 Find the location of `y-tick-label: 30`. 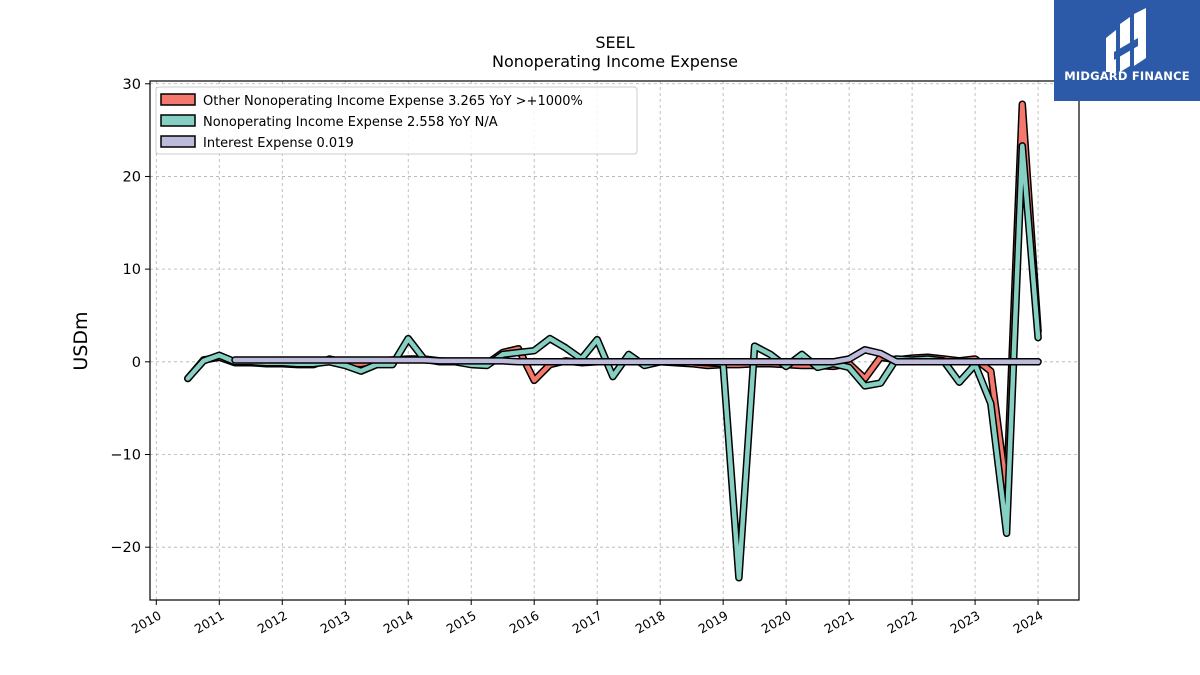

y-tick-label: 30 is located at coordinates (132, 85).